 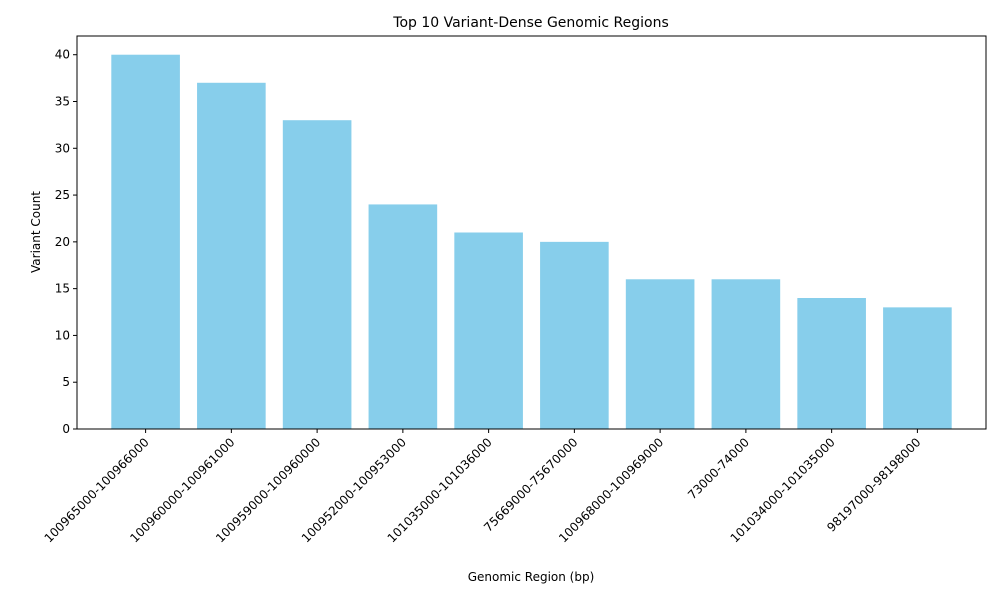 I want to click on y-axis: 0 5 10 15 20 25 30 35 40, so click(x=66, y=242).